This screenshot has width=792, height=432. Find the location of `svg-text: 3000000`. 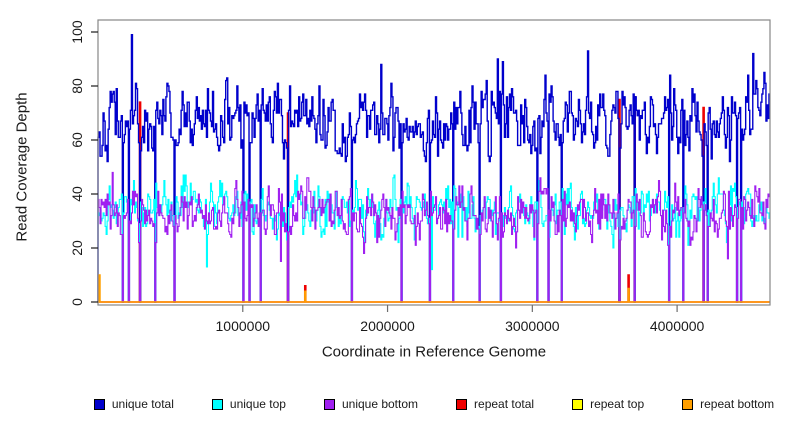

svg-text: 3000000 is located at coordinates (532, 326).